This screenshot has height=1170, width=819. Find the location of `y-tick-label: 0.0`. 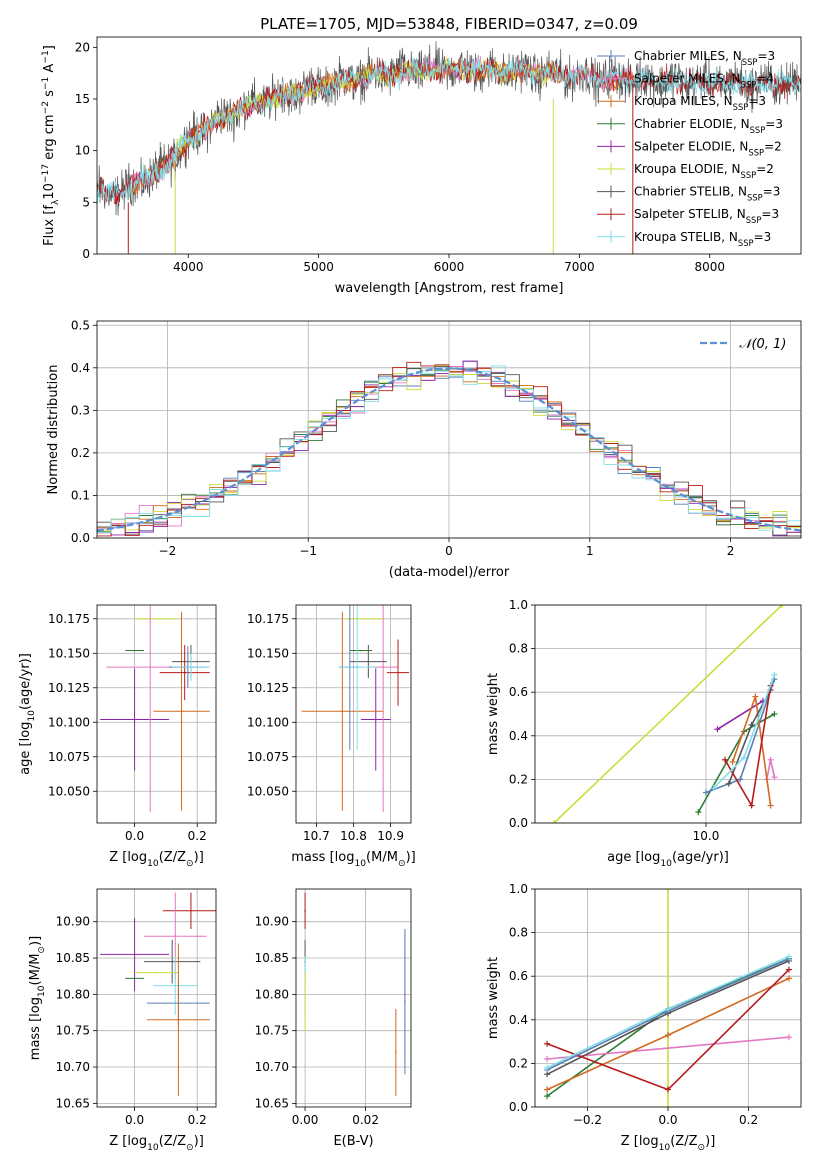

y-tick-label: 0.0 is located at coordinates (518, 823).